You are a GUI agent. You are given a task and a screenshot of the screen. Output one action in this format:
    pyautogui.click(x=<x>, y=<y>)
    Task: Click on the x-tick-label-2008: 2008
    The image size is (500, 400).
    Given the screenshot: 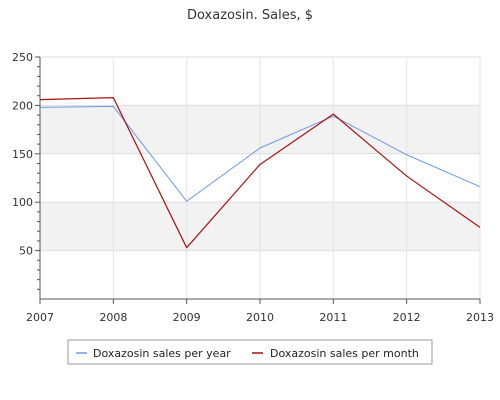 What is the action you would take?
    pyautogui.click(x=113, y=317)
    